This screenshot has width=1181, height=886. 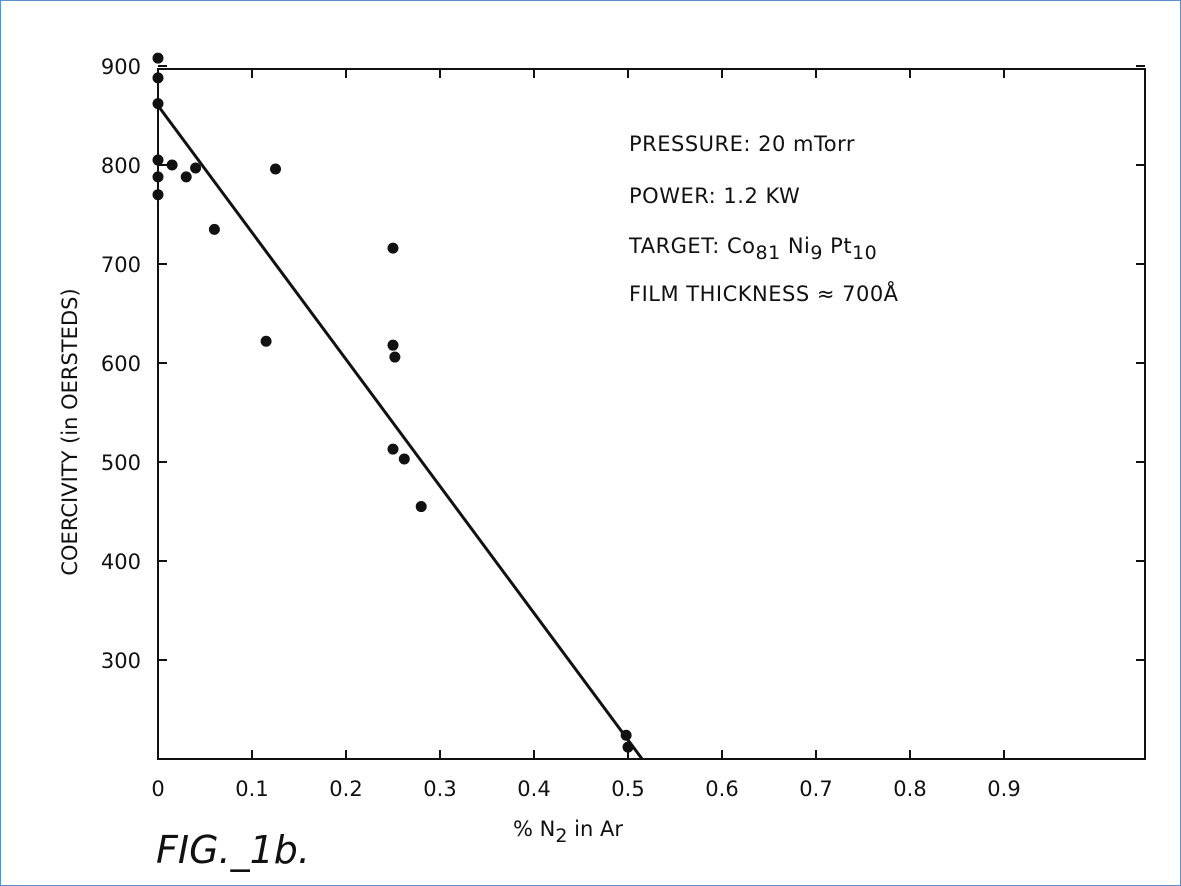 I want to click on x-tick-label: 0.5, so click(x=627, y=789).